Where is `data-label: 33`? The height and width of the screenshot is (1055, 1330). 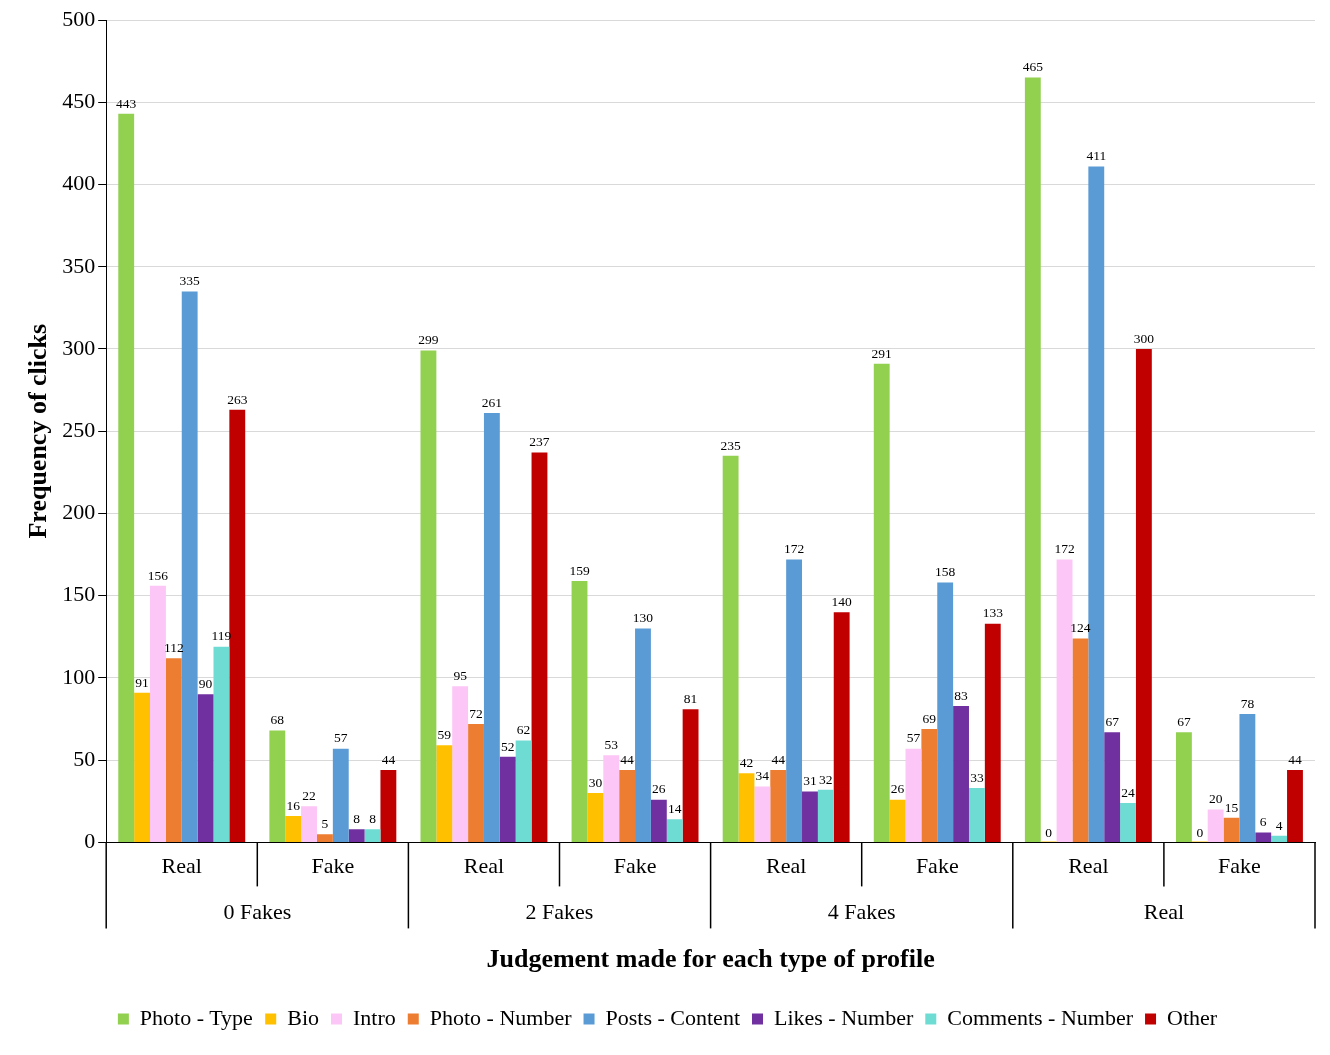 data-label: 33 is located at coordinates (977, 777).